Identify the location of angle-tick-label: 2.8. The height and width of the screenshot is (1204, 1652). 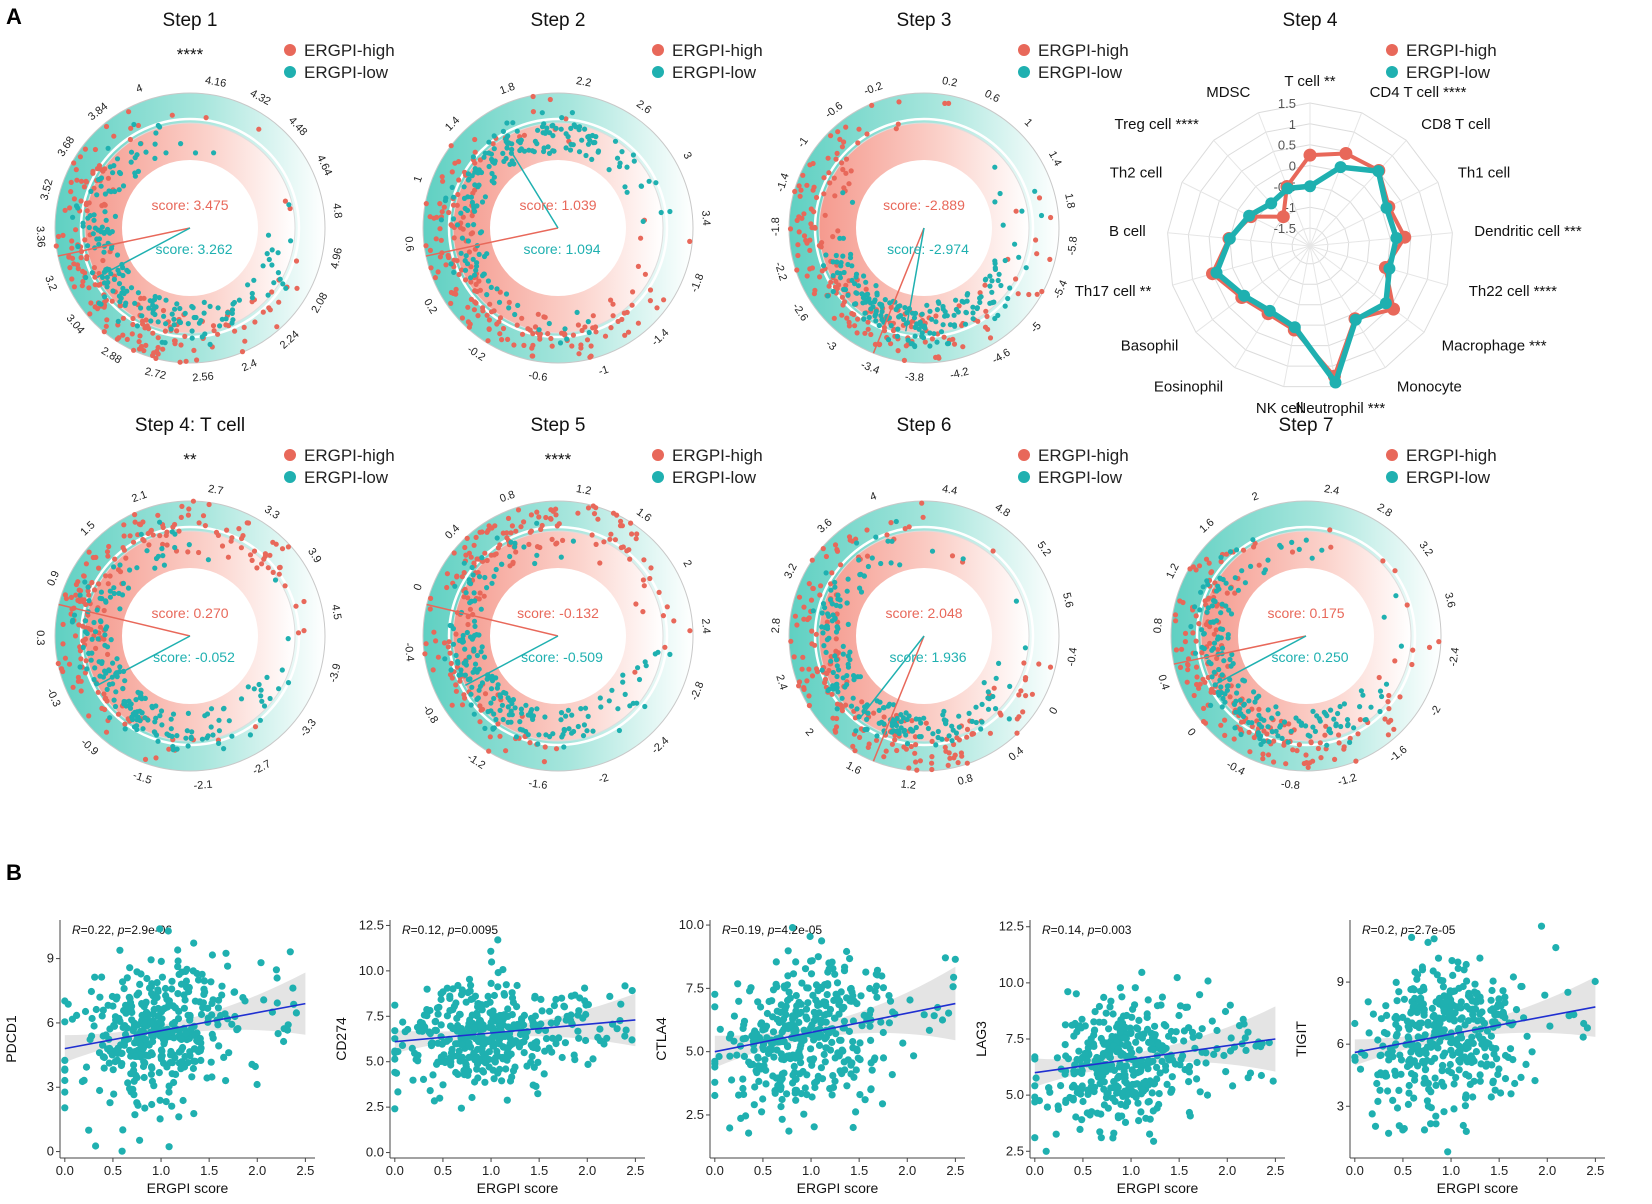
(1384, 510).